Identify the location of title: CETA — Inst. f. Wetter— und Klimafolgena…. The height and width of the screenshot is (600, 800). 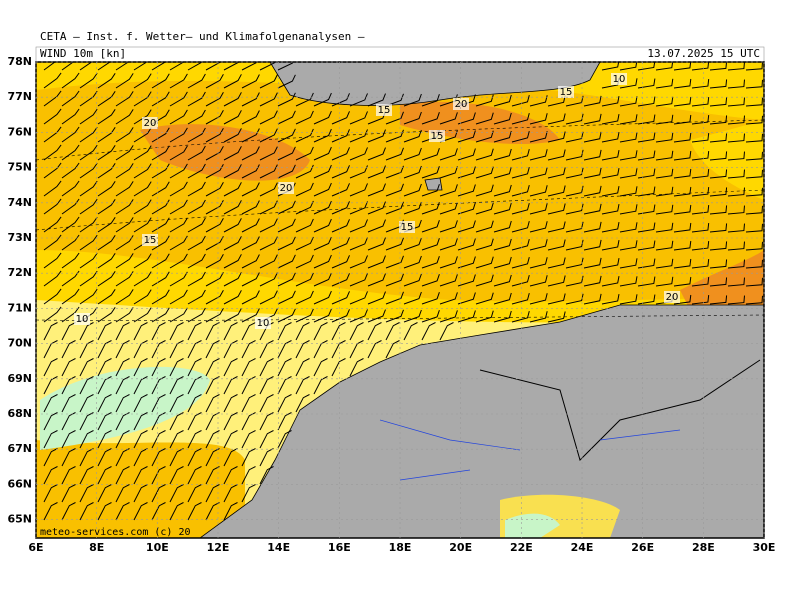
(202, 36).